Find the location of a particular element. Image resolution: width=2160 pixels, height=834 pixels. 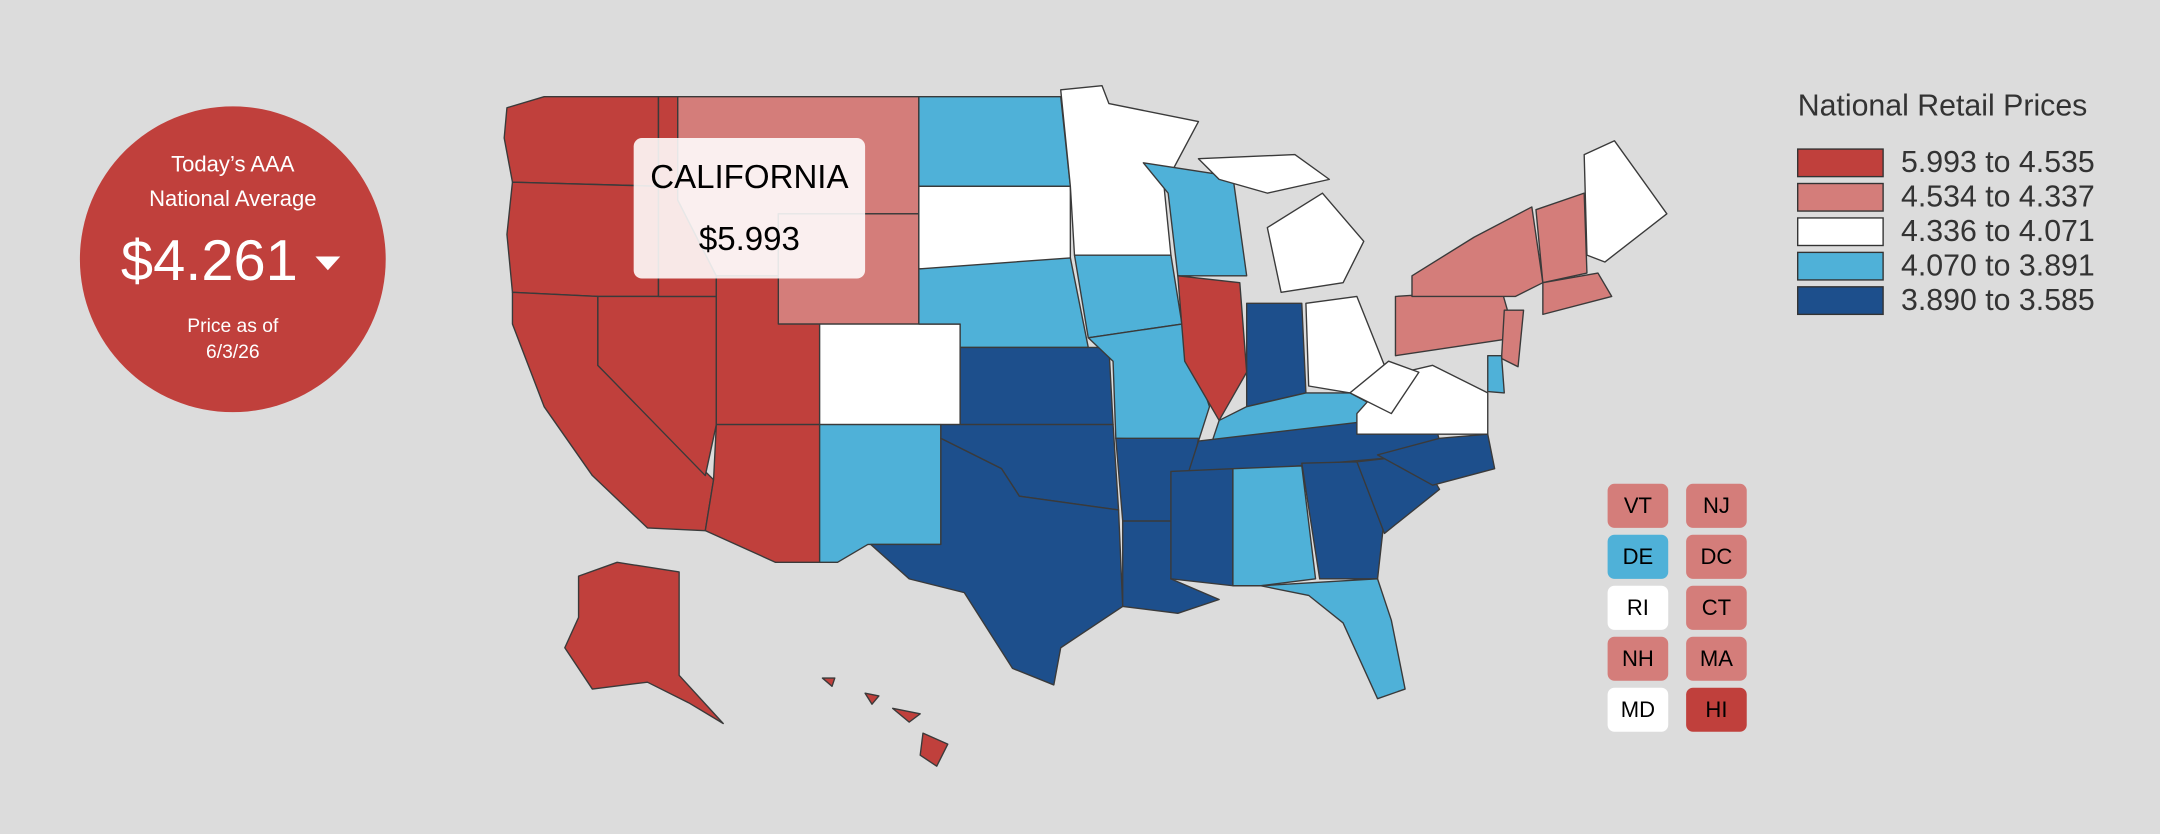

dropdown-arrow is located at coordinates (328, 263).